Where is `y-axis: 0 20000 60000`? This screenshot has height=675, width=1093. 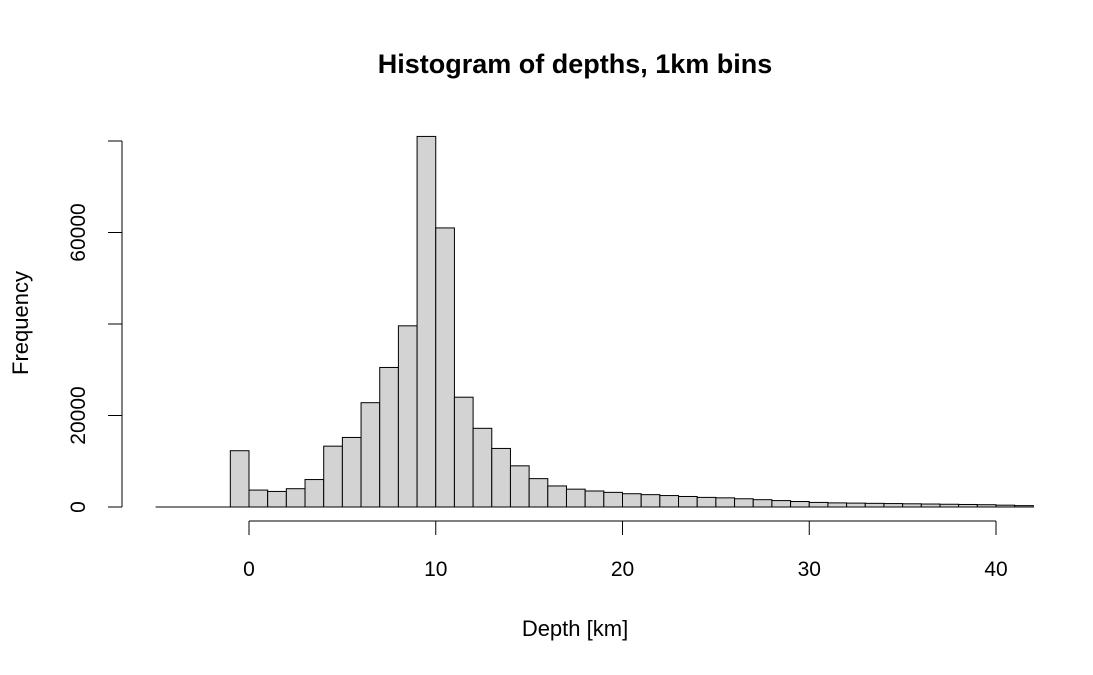 y-axis: 0 20000 60000 is located at coordinates (95, 326).